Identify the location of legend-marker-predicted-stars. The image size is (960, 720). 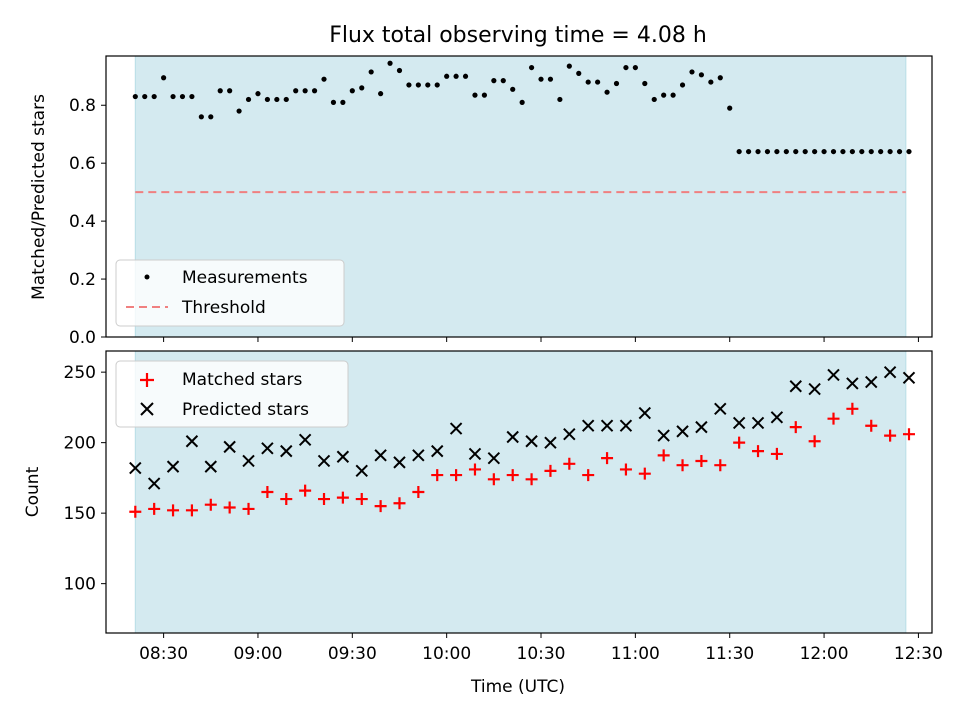
(147, 409).